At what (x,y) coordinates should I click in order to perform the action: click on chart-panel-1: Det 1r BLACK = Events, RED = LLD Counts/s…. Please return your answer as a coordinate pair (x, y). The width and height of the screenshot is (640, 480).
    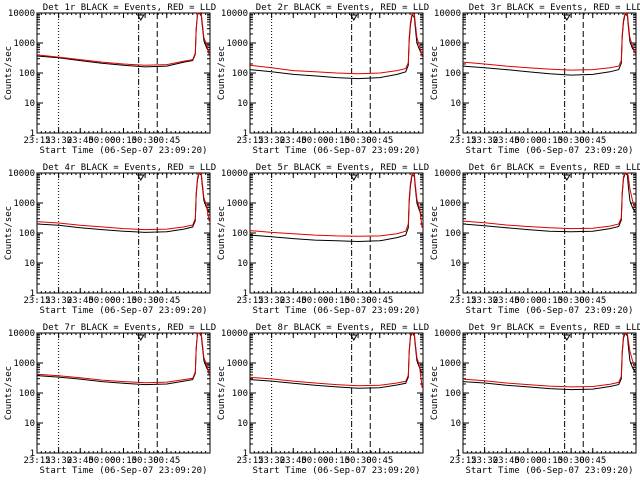
    Looking at the image, I should click on (110, 79).